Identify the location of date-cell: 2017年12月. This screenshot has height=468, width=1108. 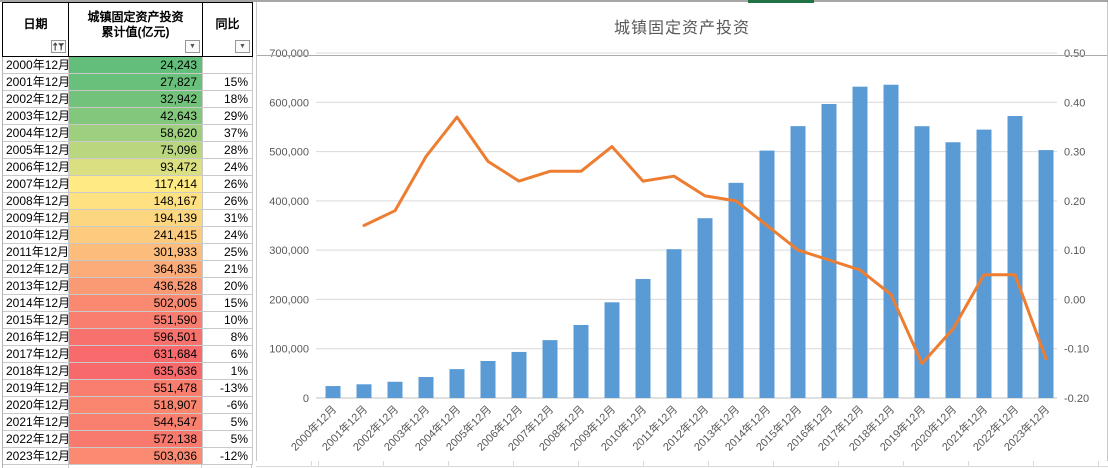
(36, 354).